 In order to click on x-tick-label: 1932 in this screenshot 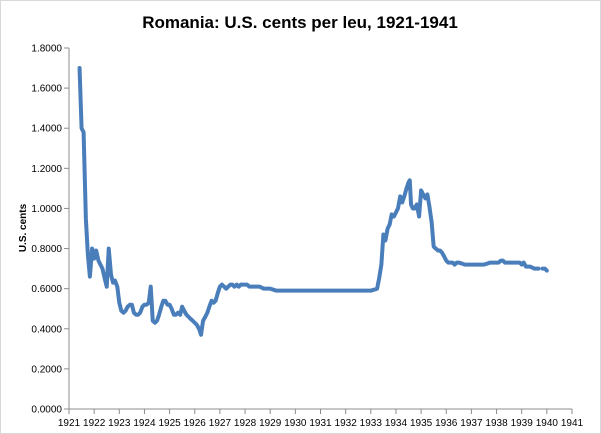, I will do `click(346, 423)`.